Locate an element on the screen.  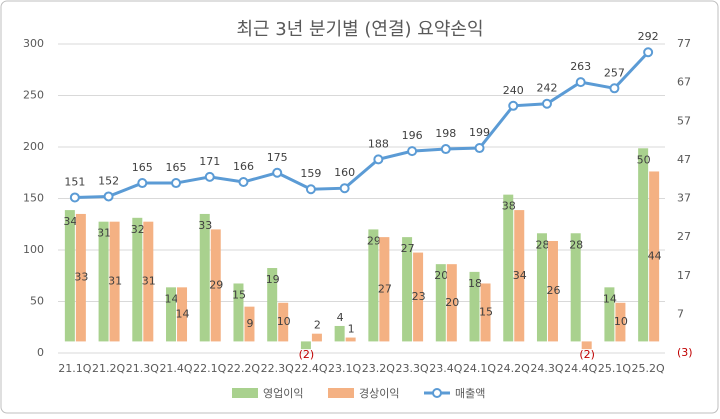
x-tick-label: 23.1Q is located at coordinates (344, 368).